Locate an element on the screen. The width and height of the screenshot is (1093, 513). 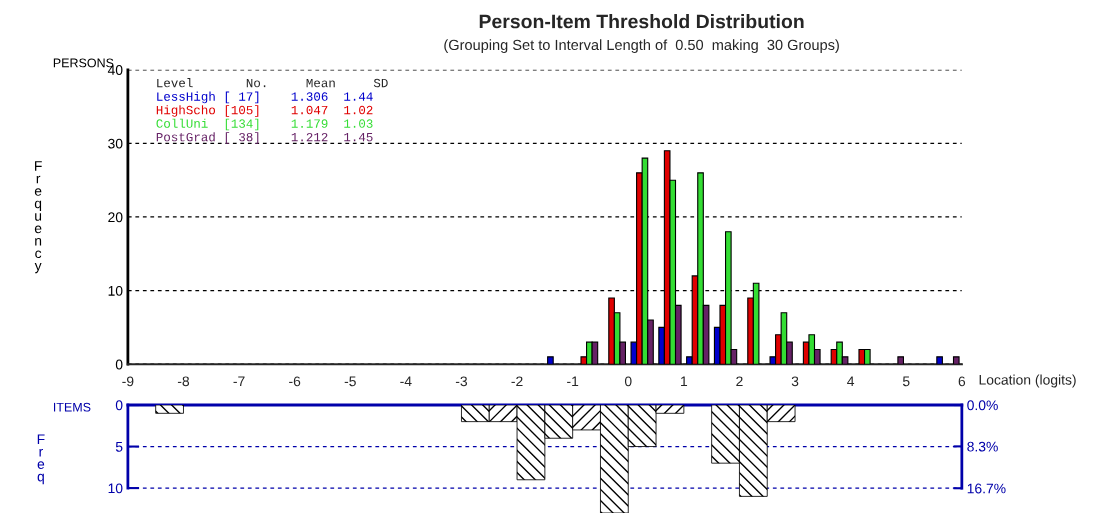
x-tick-label: -8 is located at coordinates (183, 381).